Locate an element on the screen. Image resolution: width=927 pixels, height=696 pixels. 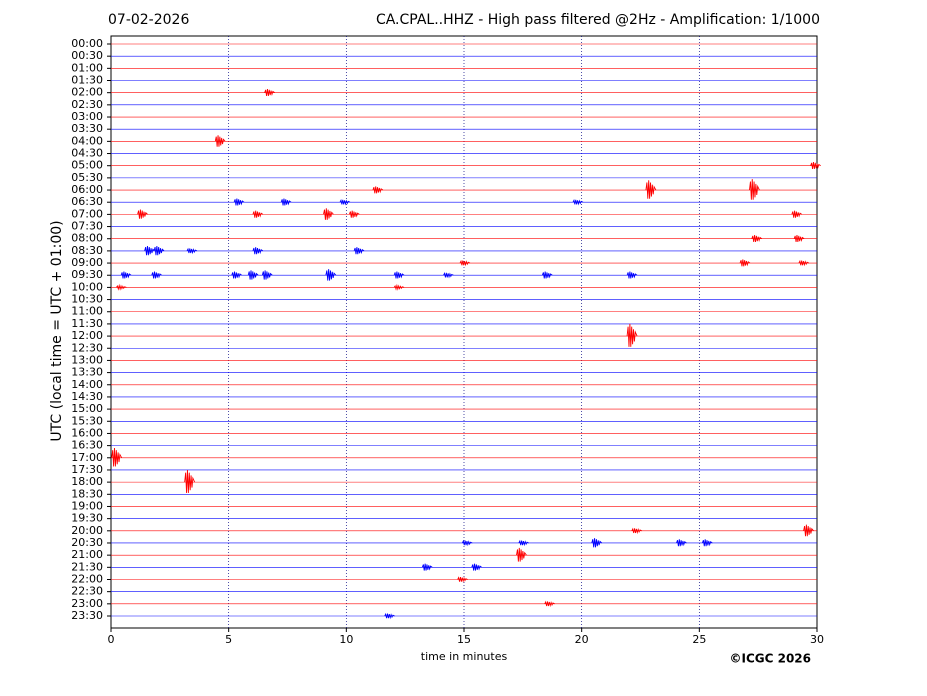
y-tick-label: 15:30 is located at coordinates (87, 420).